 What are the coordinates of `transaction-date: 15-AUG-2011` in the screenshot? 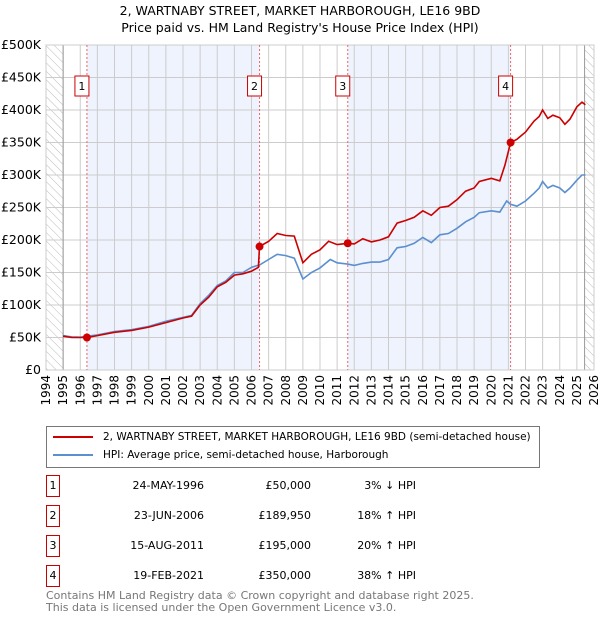 It's located at (167, 545).